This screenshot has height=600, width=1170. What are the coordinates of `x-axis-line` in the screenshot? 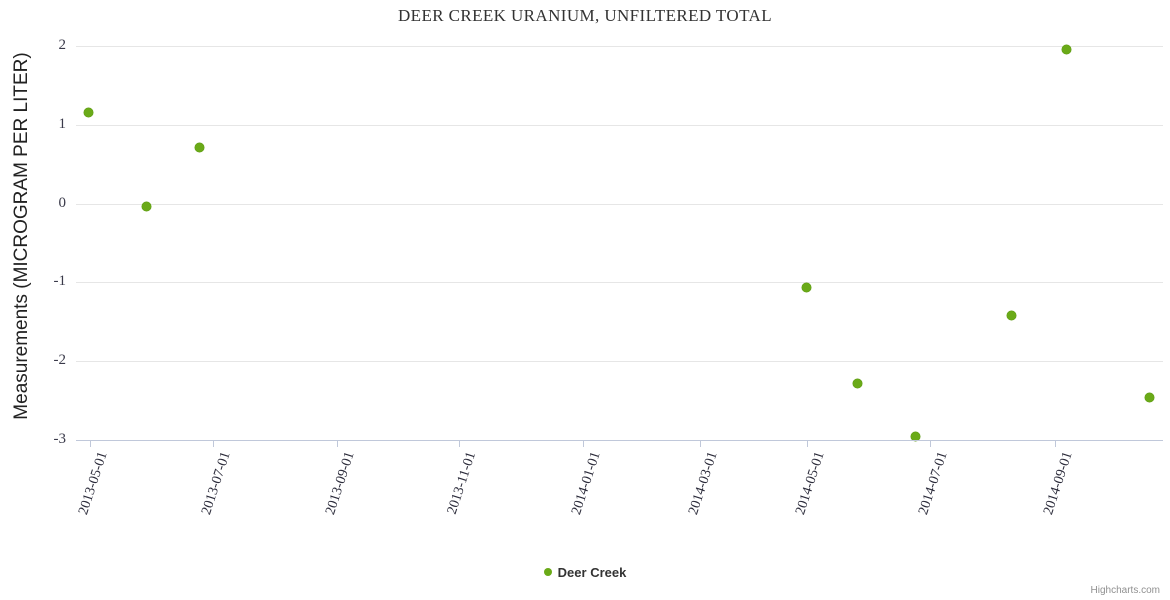 It's located at (619, 440).